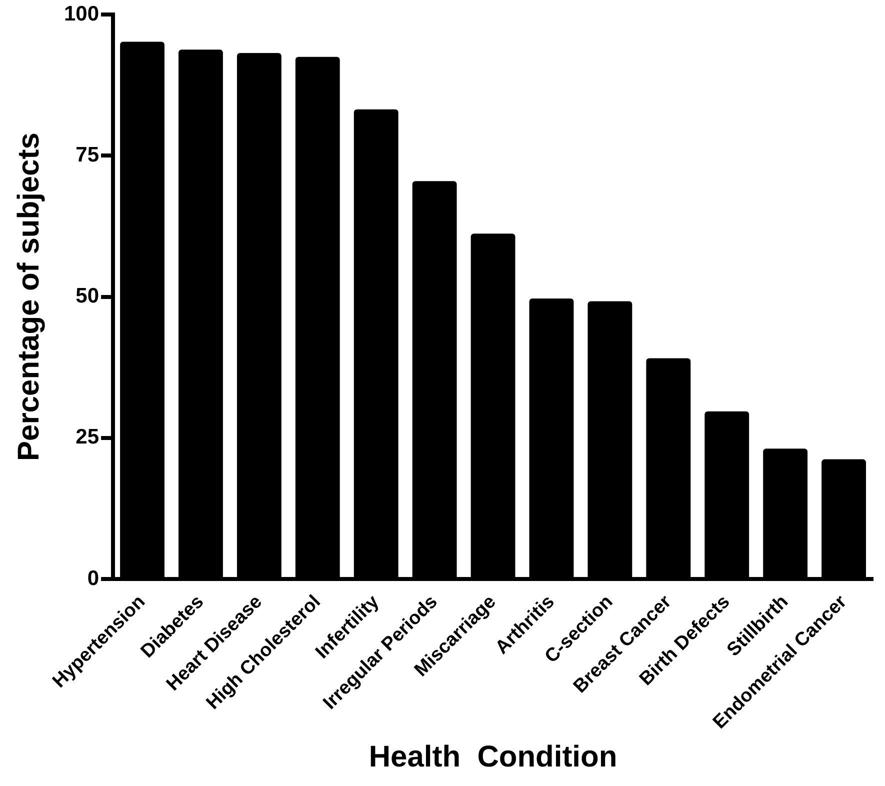  I want to click on x-axis-title: Health Condition, so click(493, 757).